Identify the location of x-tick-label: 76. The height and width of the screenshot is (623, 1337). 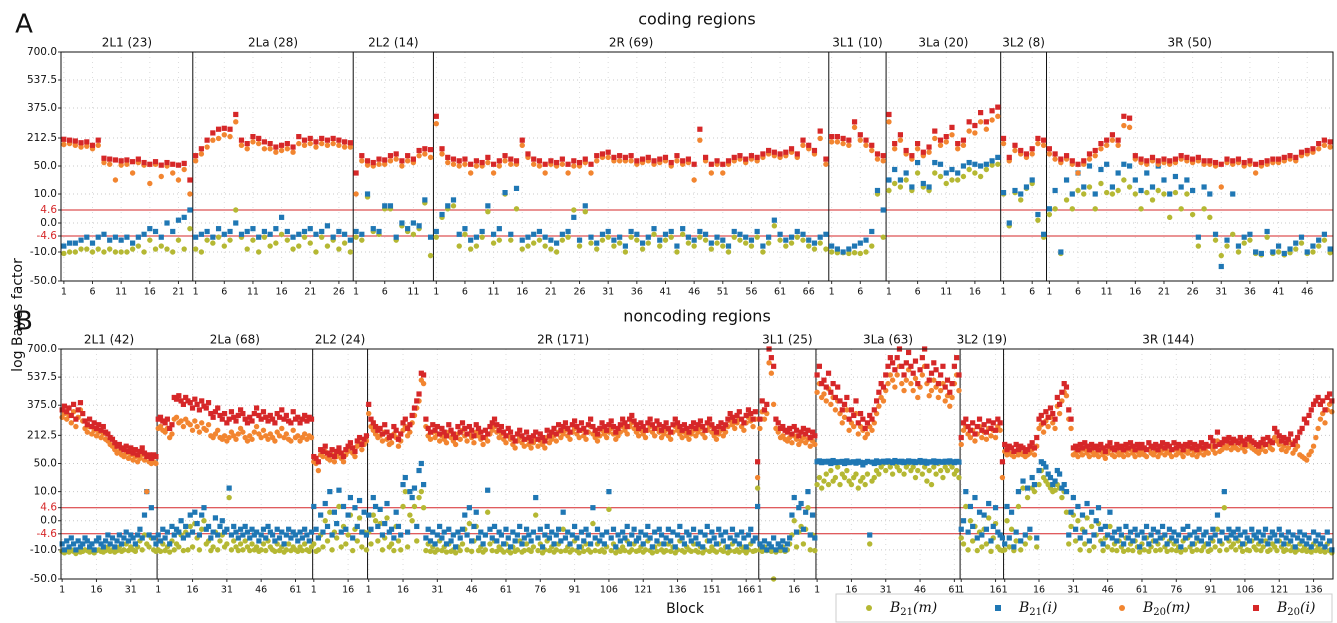
(1176, 590).